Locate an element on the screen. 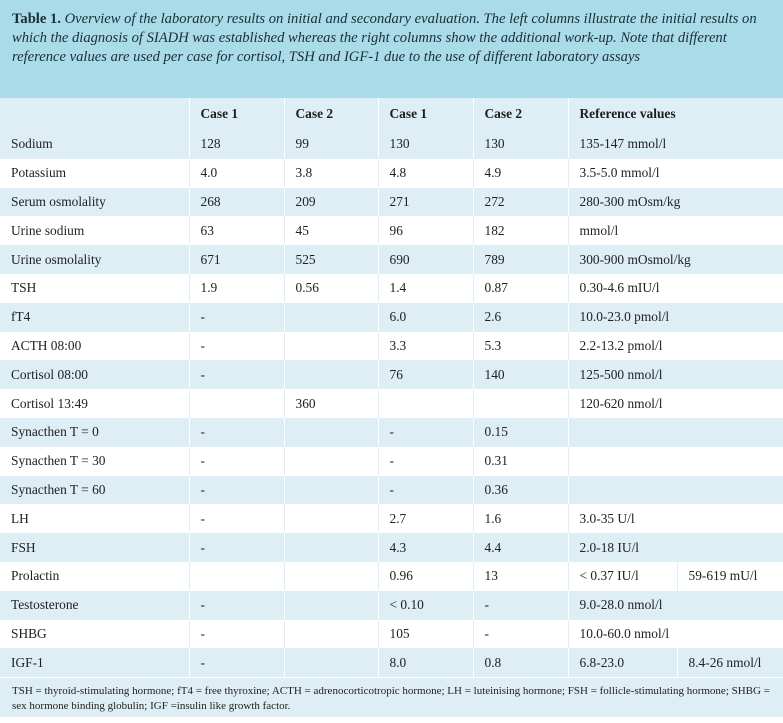 This screenshot has width=783, height=723. row-label: Serum osmolality is located at coordinates (95, 202).